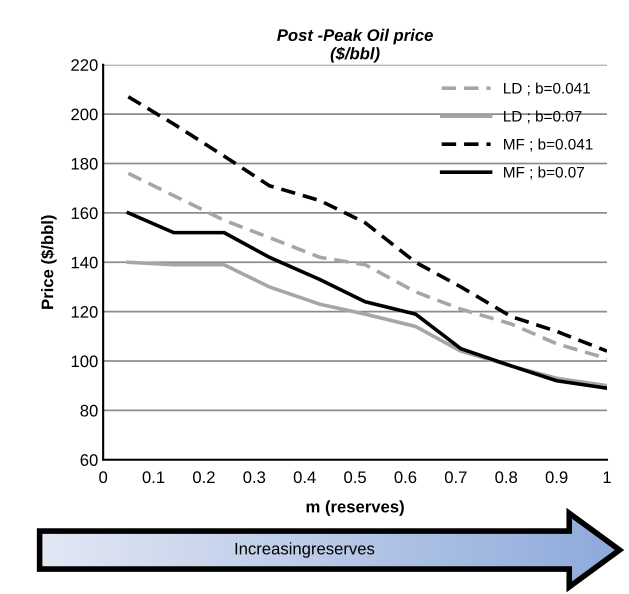 The width and height of the screenshot is (629, 594). What do you see at coordinates (48, 262) in the screenshot?
I see `y-axis-title: Price ($/bbl)` at bounding box center [48, 262].